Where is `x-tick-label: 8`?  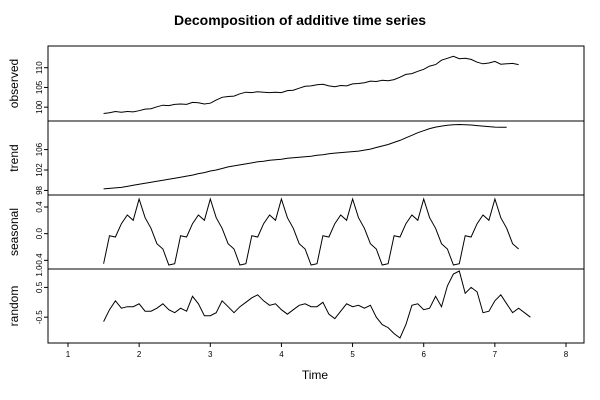
x-tick-label: 8 is located at coordinates (566, 354).